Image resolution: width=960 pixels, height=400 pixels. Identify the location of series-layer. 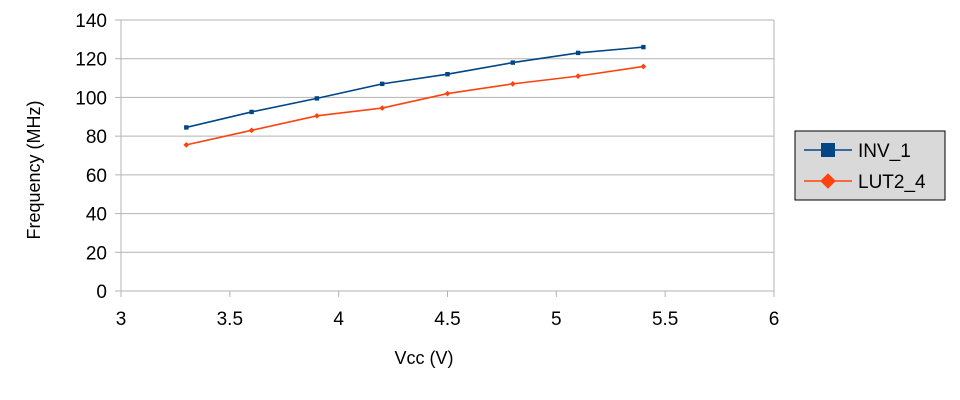
(415, 96).